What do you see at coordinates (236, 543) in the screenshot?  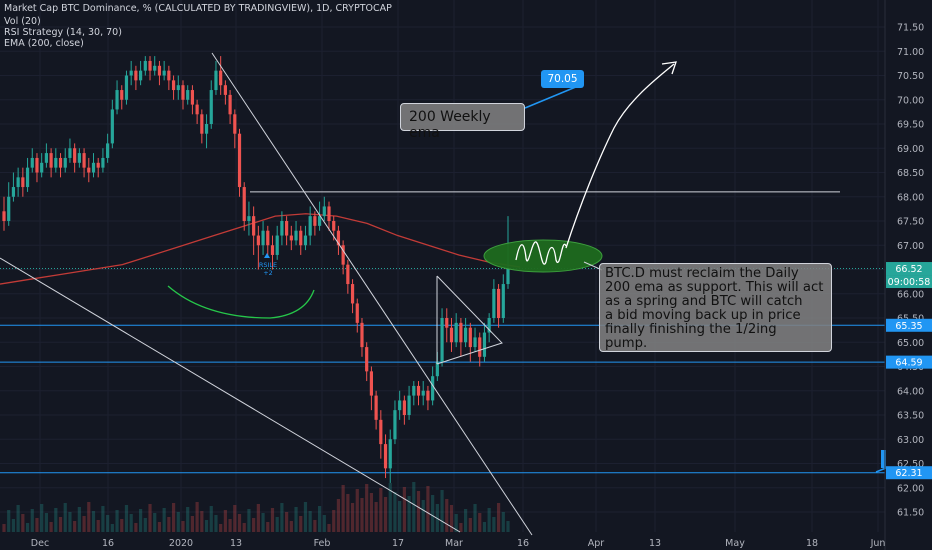 I see `x-tick-label: 13` at bounding box center [236, 543].